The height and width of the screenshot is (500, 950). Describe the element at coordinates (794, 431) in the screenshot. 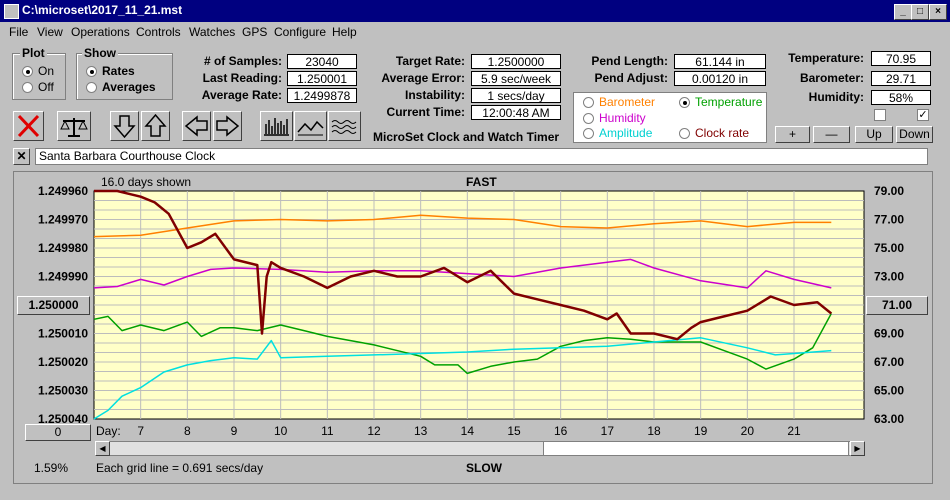

I see `x-tick-label: 21` at that location.